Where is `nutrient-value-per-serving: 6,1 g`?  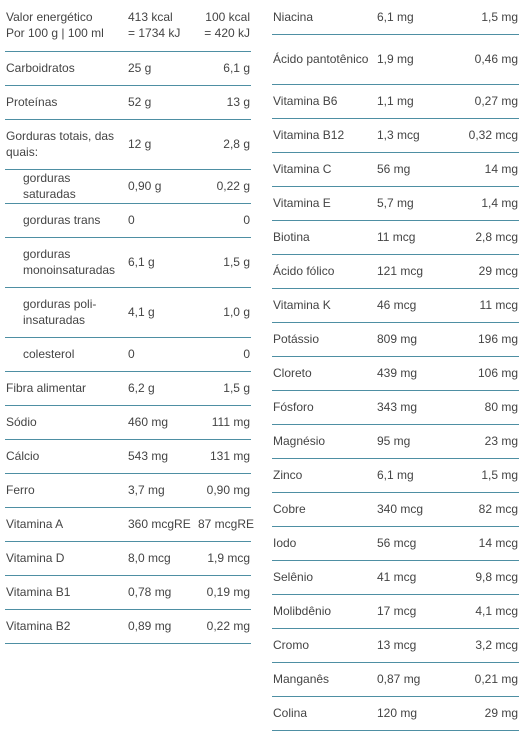
nutrient-value-per-serving: 6,1 g is located at coordinates (224, 68).